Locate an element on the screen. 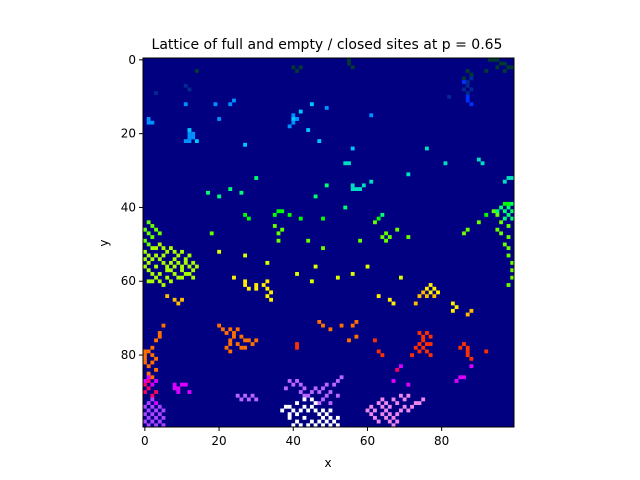 The height and width of the screenshot is (480, 640). y-axis-ticks: 0 20 40 60 80 is located at coordinates (132, 207).